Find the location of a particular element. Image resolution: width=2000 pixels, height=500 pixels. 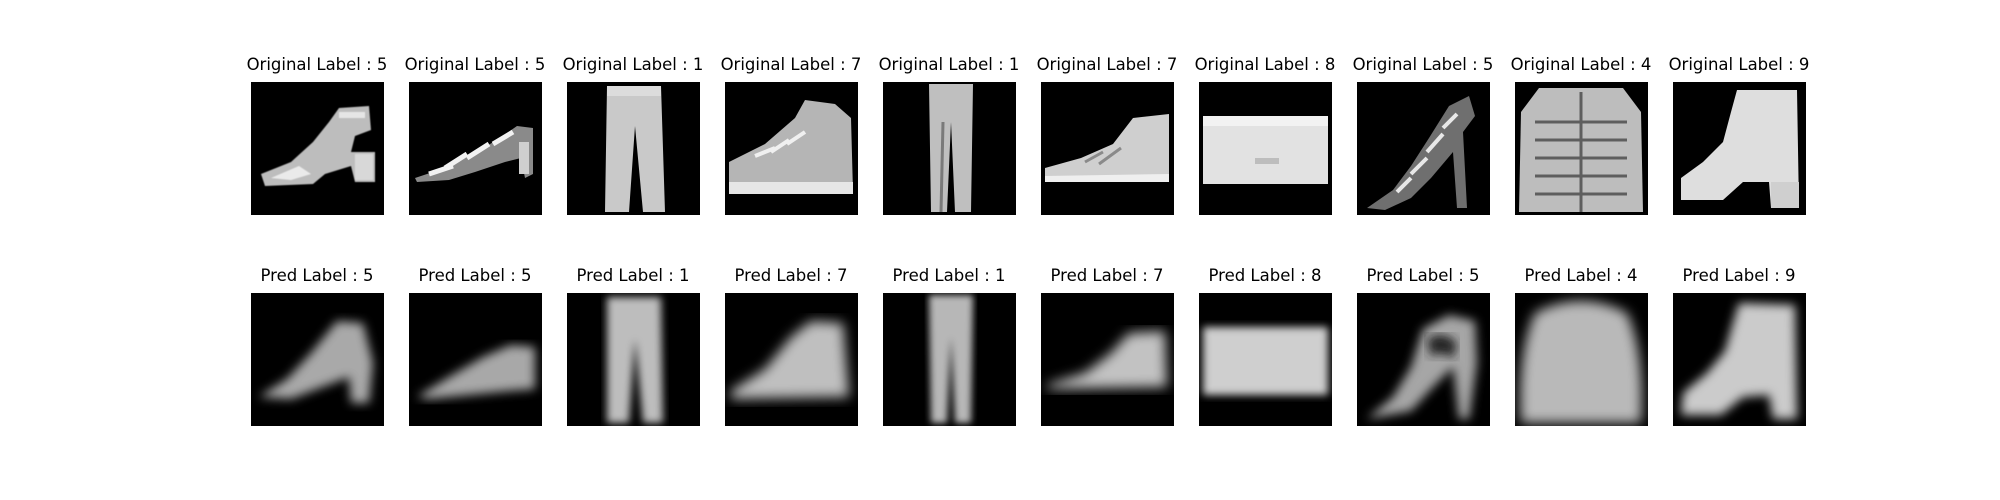

bag-icon is located at coordinates (1265, 150).